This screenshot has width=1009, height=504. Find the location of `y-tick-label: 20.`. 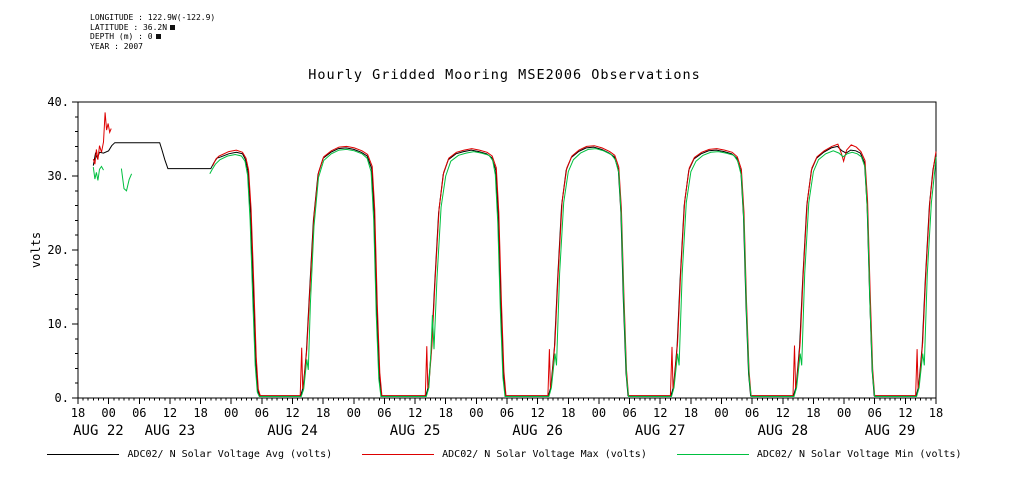

y-tick-label: 20. is located at coordinates (58, 250).